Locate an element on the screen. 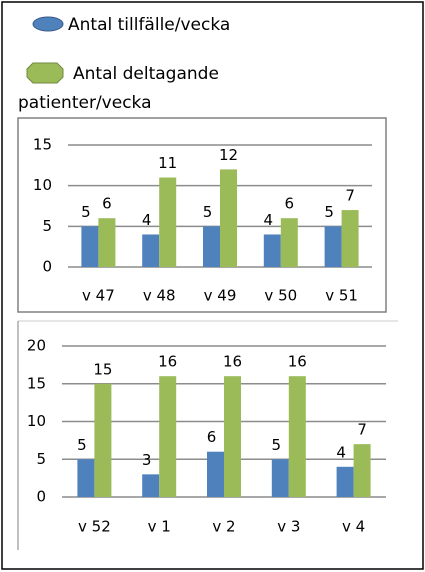  data-label: 15 is located at coordinates (102, 369).